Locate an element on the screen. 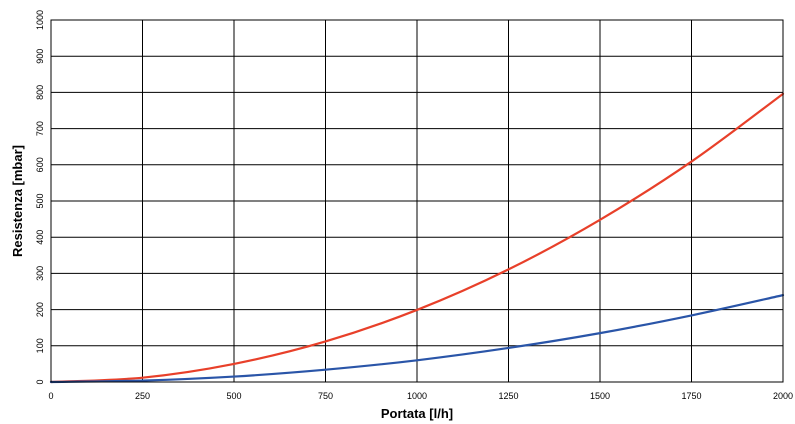 The height and width of the screenshot is (424, 795). x-axis-title: Portata [l/h] is located at coordinates (417, 413).